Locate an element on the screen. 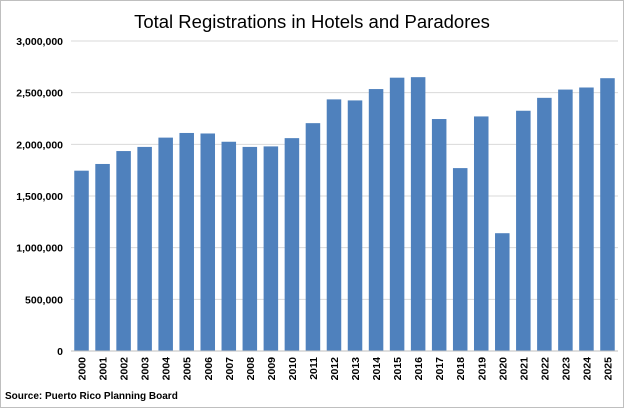 This screenshot has width=624, height=408. y-tick-label: 2,500,000 is located at coordinates (39, 94).